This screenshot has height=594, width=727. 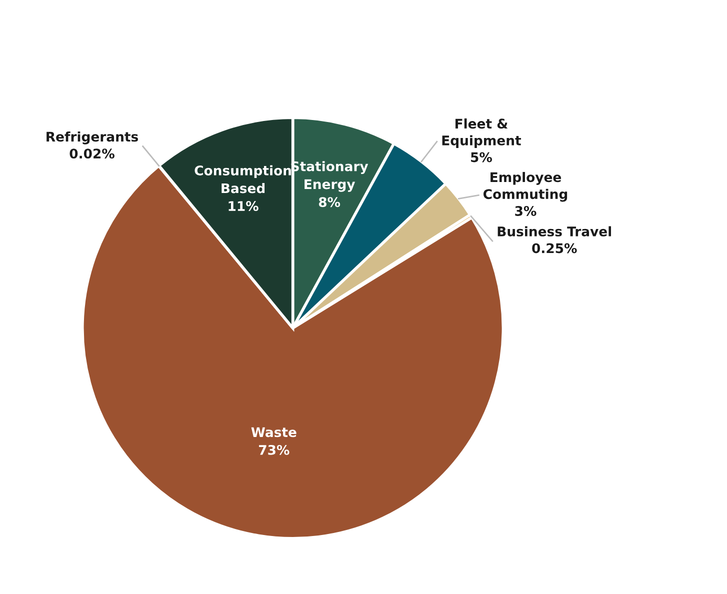 I want to click on slice-label: Business Travel, so click(x=555, y=231).